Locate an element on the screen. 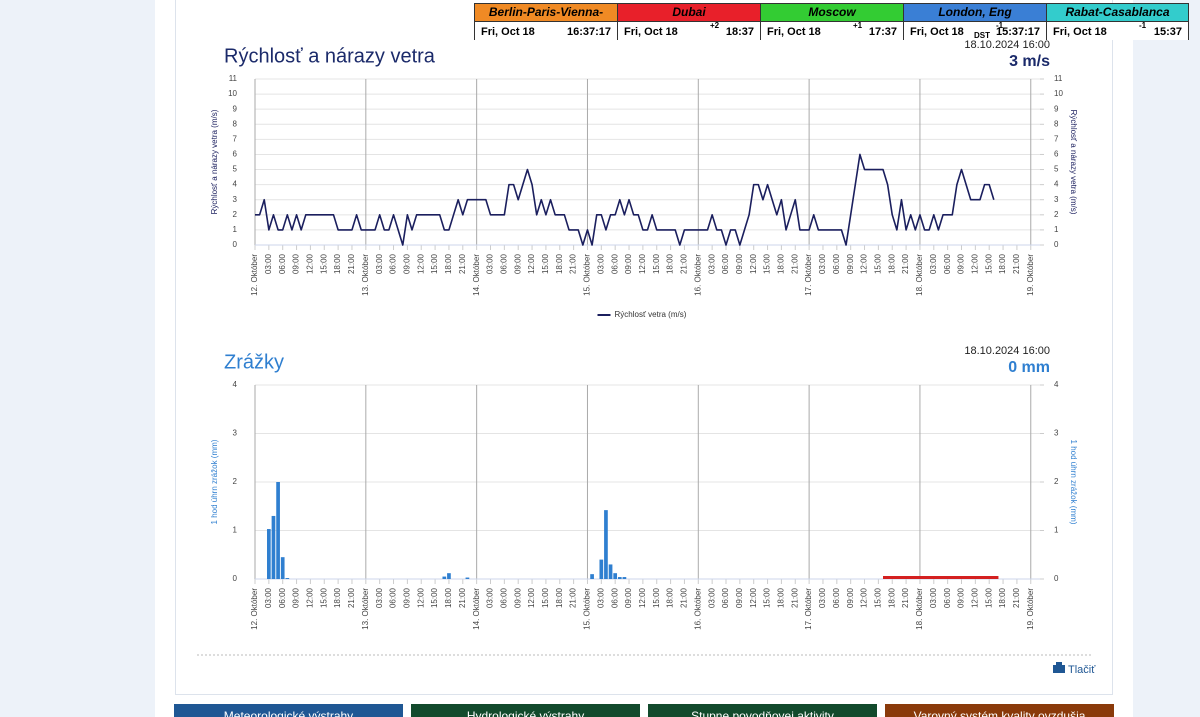 The image size is (1200, 717). x-tick-label: 12. Október is located at coordinates (254, 609).